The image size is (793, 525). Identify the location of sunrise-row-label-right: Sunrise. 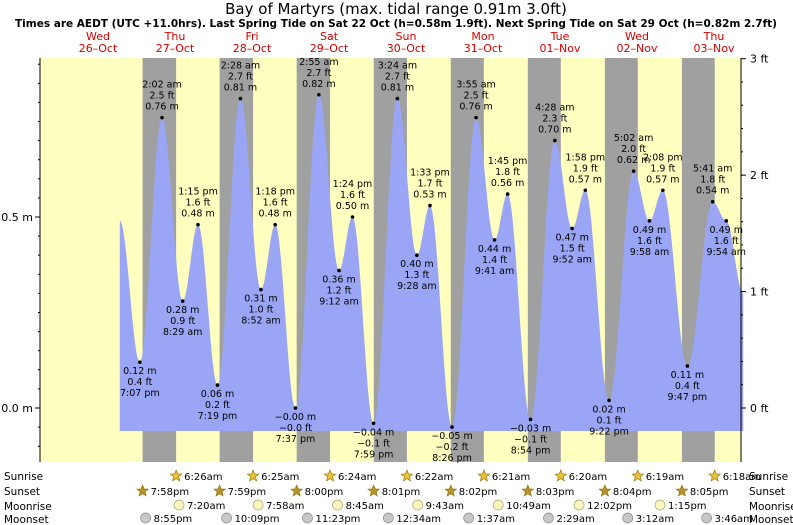
(768, 477).